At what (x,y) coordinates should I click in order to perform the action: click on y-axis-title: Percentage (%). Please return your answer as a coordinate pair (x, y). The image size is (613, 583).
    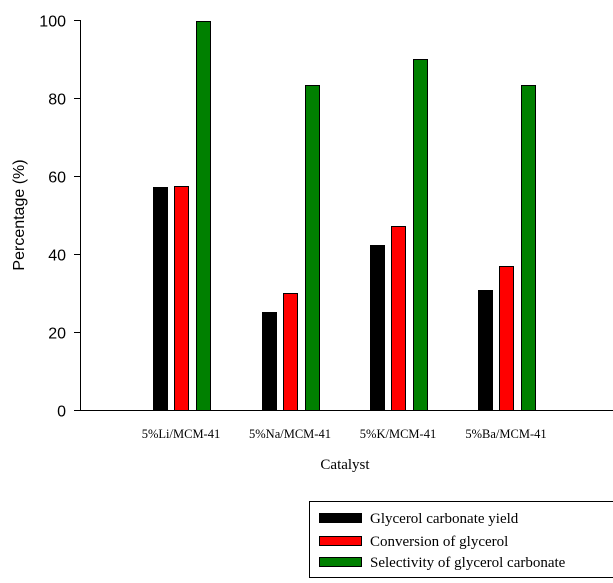
    Looking at the image, I should click on (19, 214).